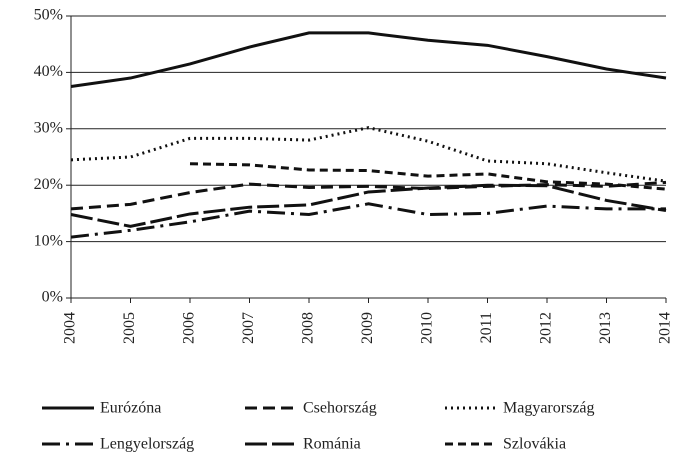  I want to click on x-tick-label: 2010, so click(427, 328).